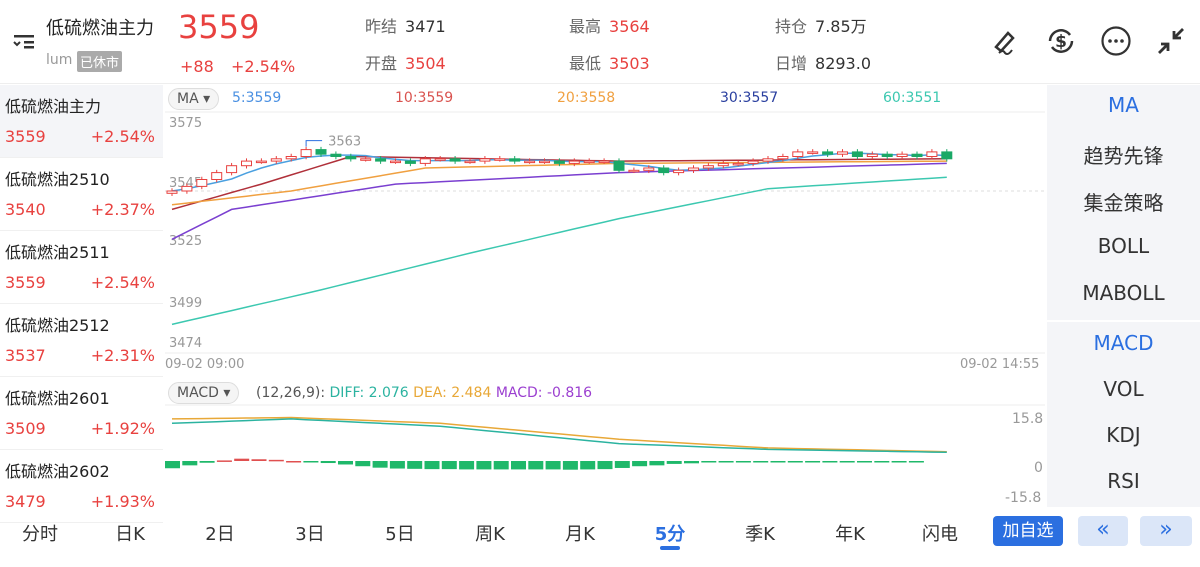  I want to click on prev-button: «, so click(1103, 531).